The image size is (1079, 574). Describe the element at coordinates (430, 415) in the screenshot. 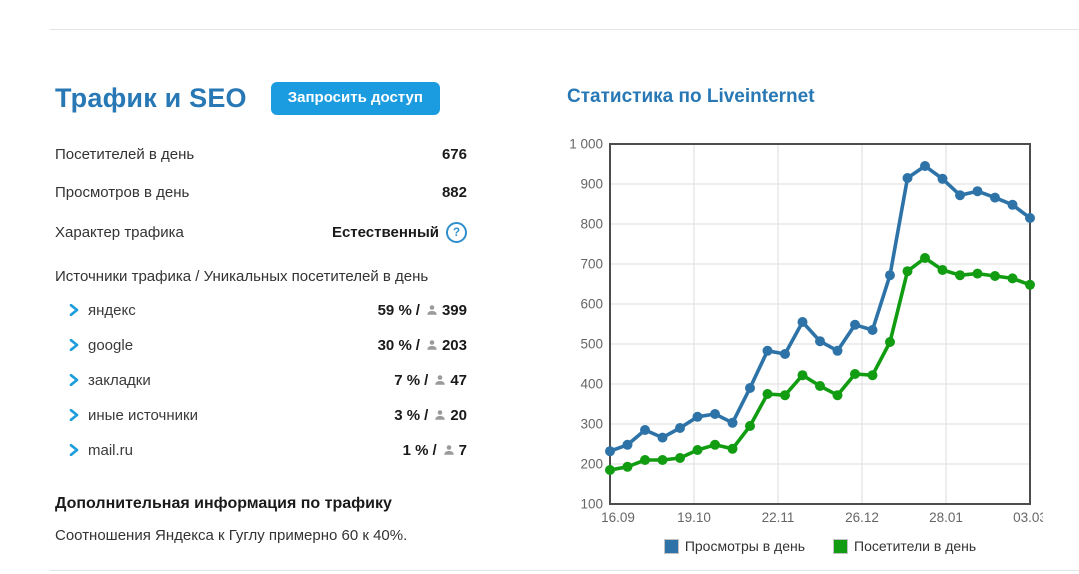

I see `source-value: 3 % / 20` at that location.